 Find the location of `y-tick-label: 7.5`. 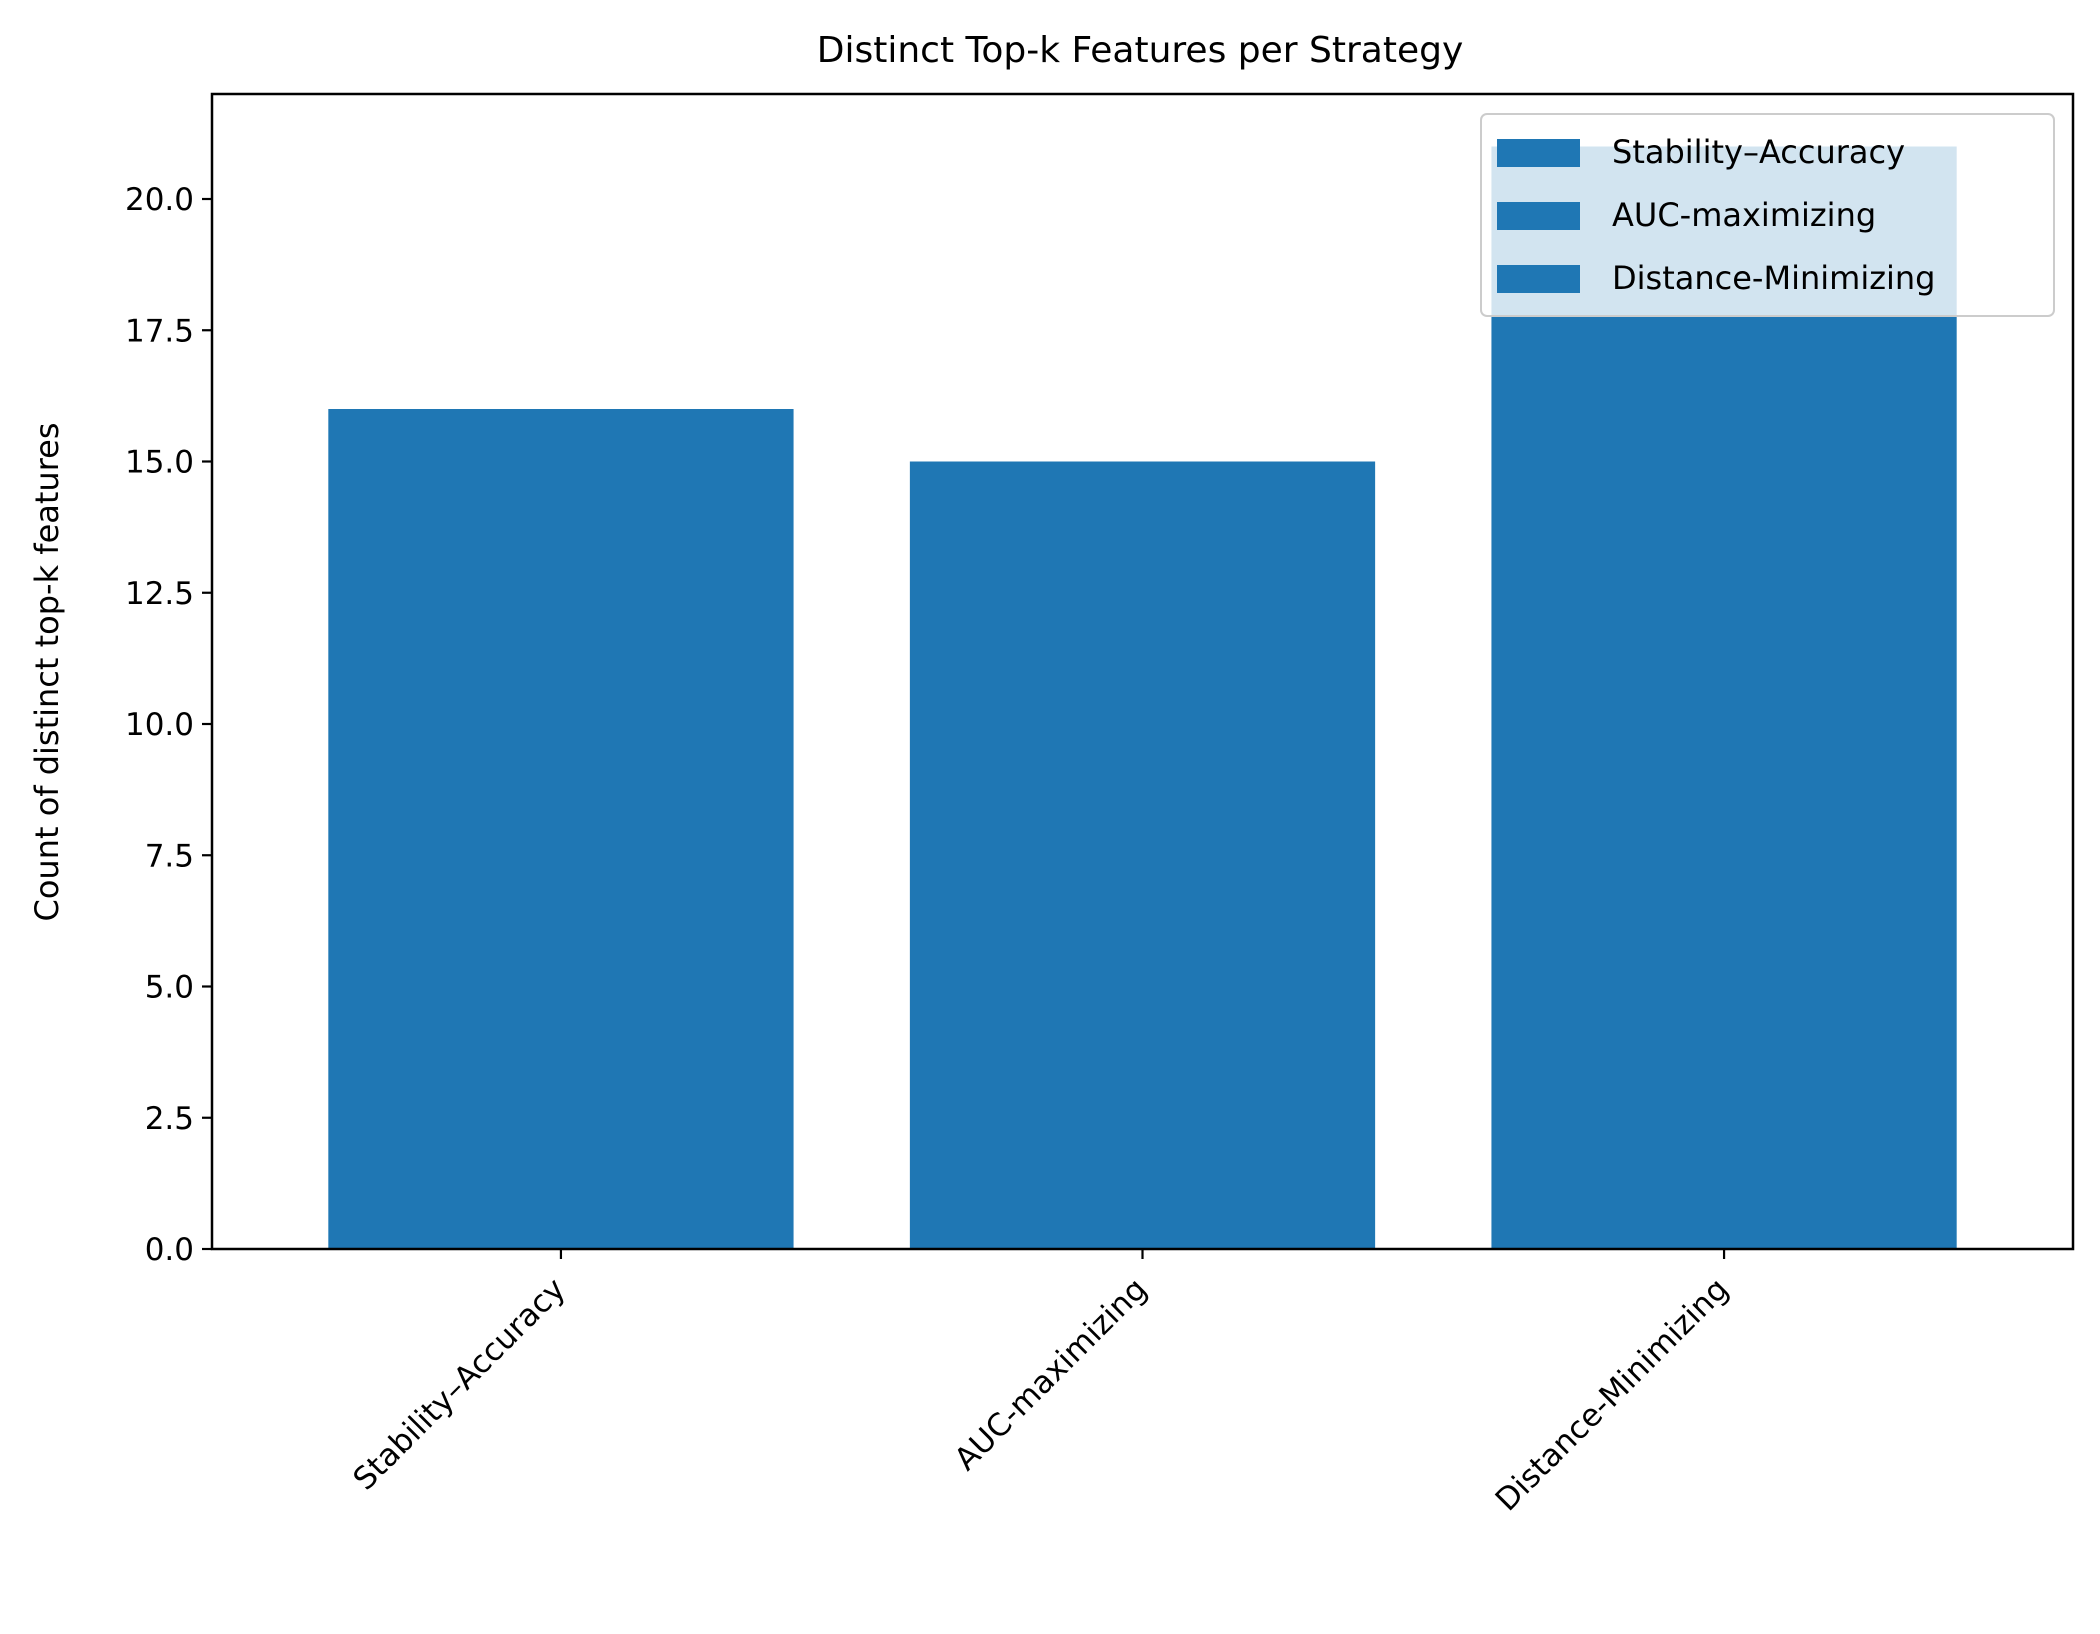

y-tick-label: 7.5 is located at coordinates (169, 856).